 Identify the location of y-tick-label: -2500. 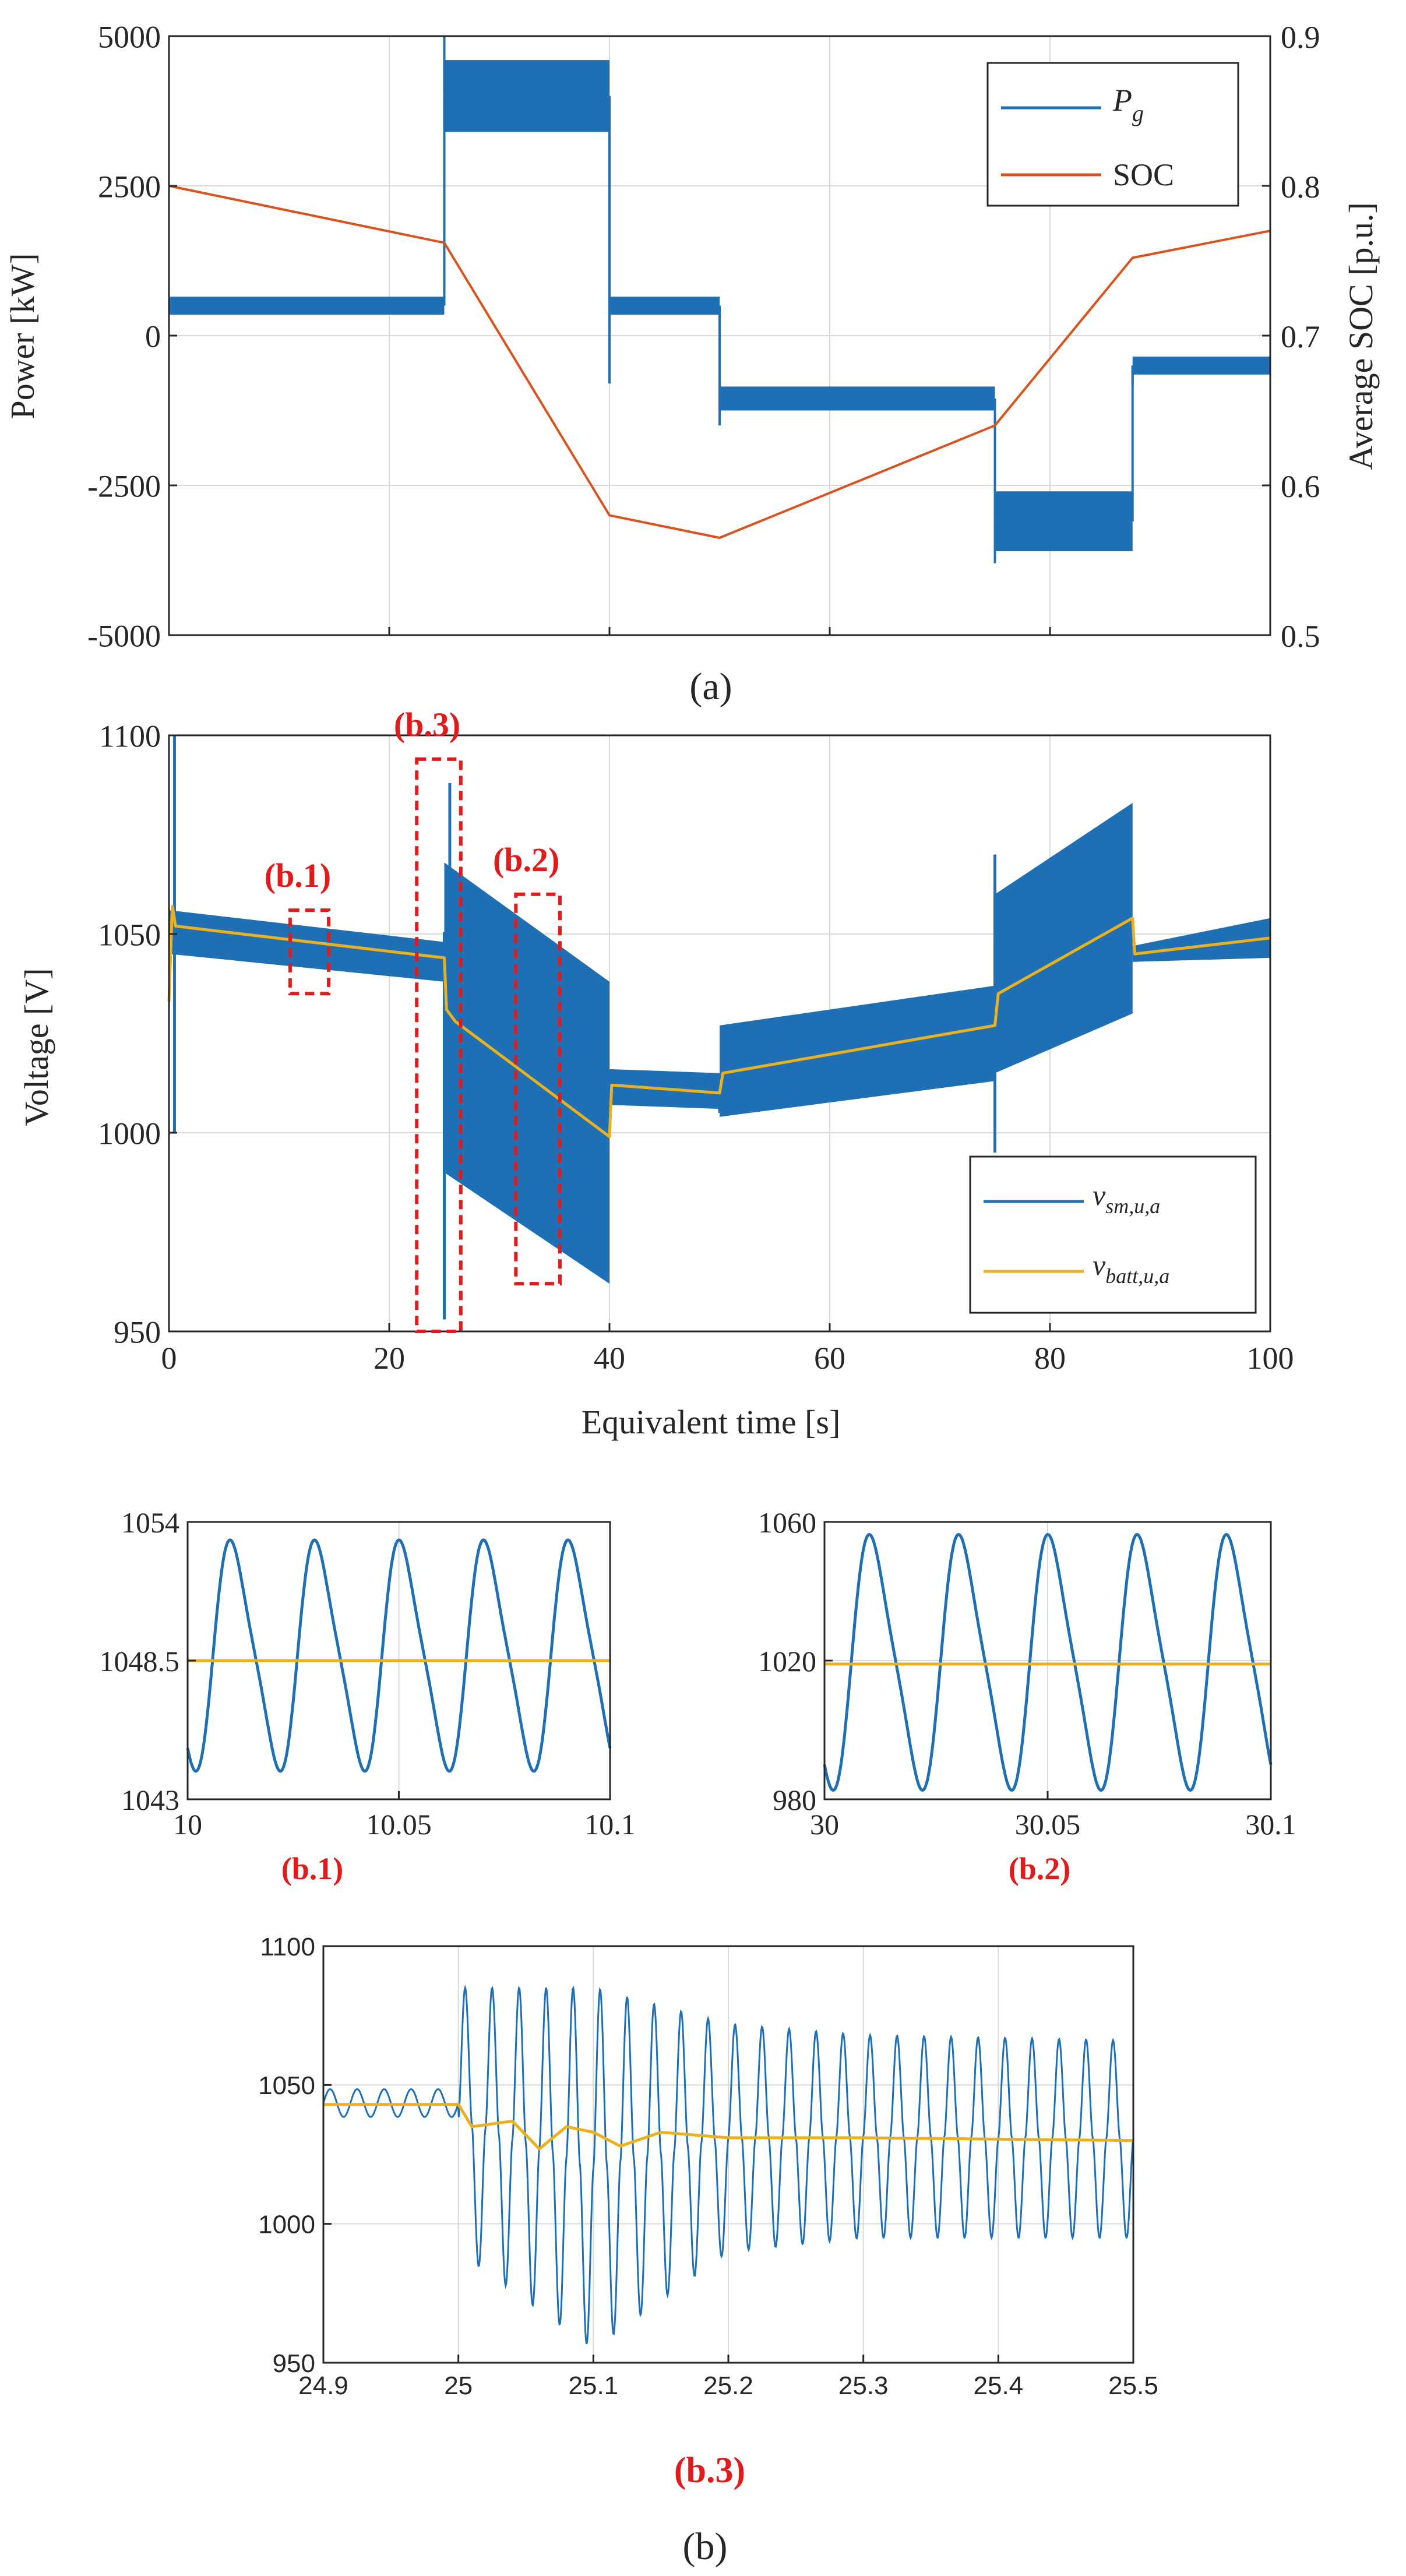
(124, 485).